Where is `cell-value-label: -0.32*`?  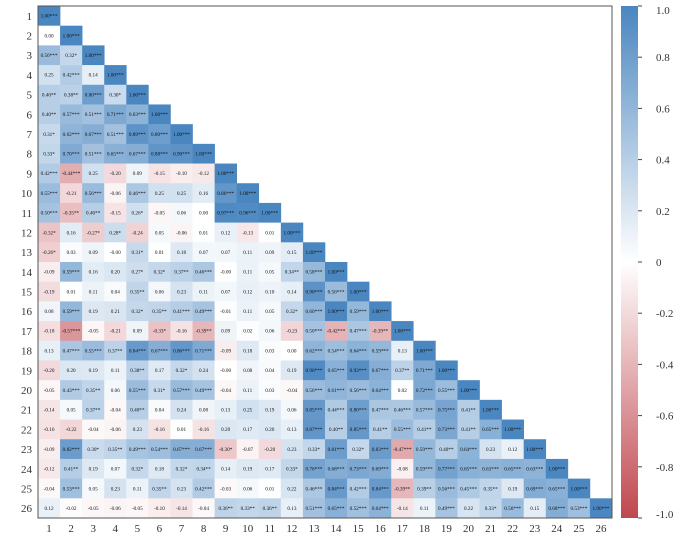
cell-value-label: -0.32* is located at coordinates (49, 233).